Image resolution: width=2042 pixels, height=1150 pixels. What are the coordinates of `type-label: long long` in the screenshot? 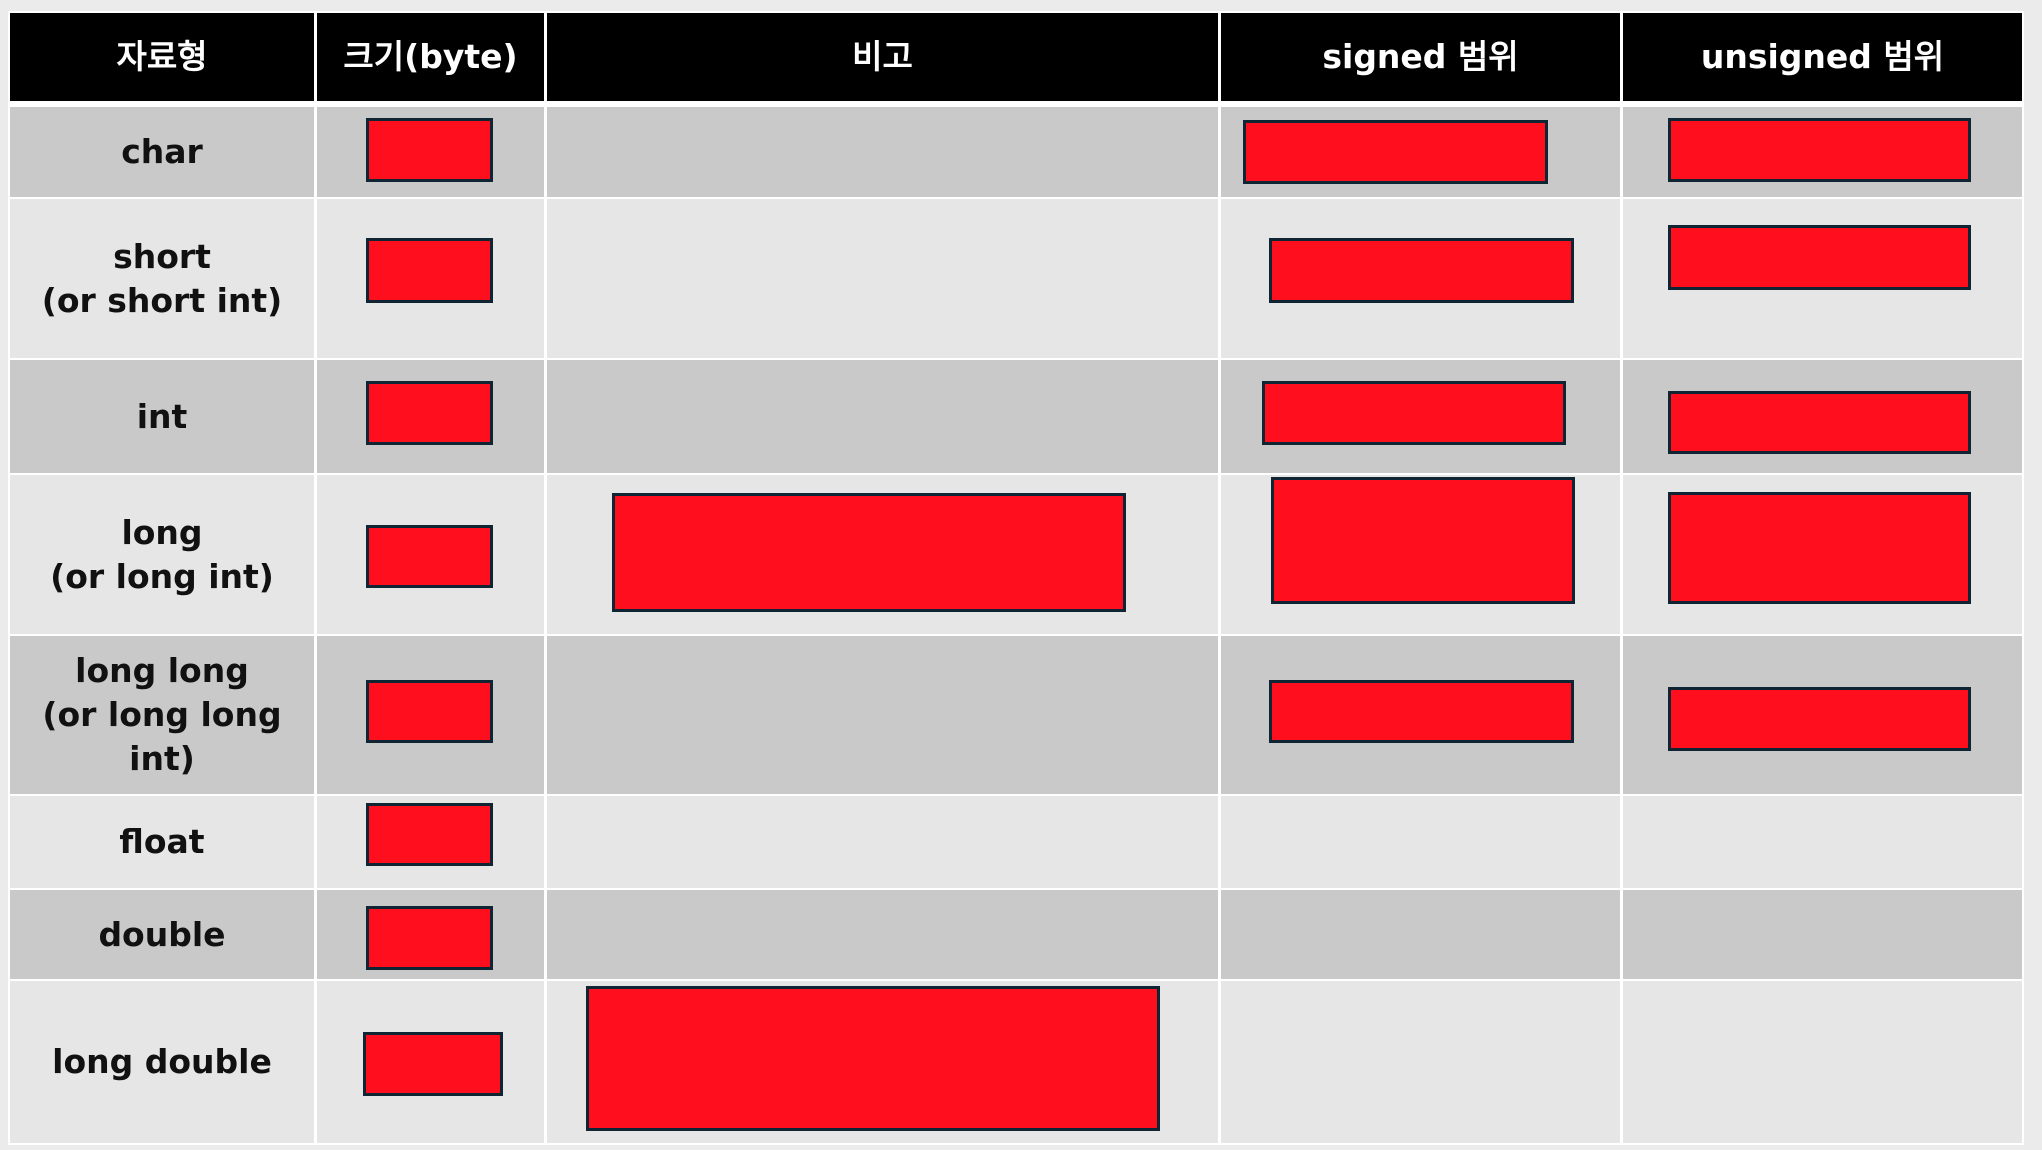 It's located at (162, 670).